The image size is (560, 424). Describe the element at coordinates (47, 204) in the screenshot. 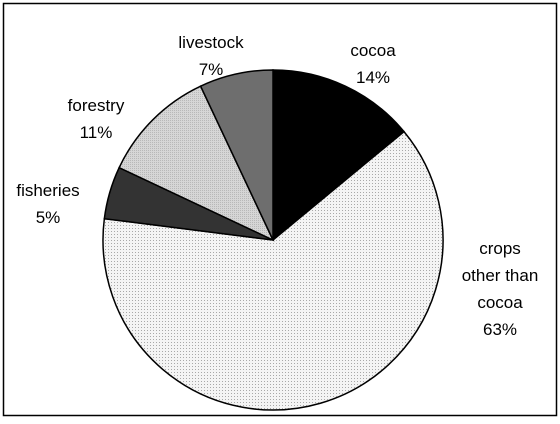

I see `slice-label-fisheries: fisheries 5%` at that location.